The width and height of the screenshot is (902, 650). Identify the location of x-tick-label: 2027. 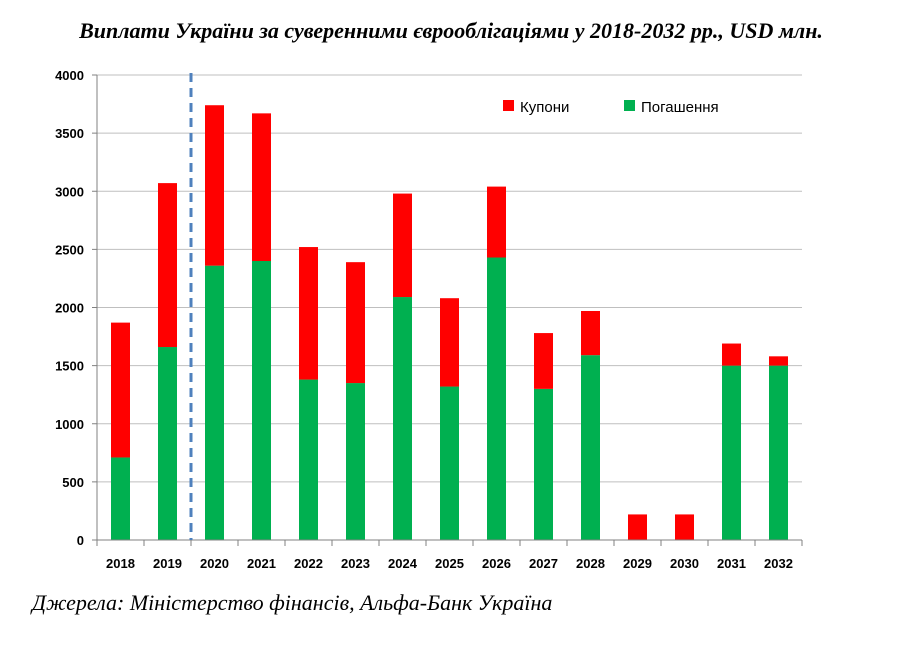
(543, 563).